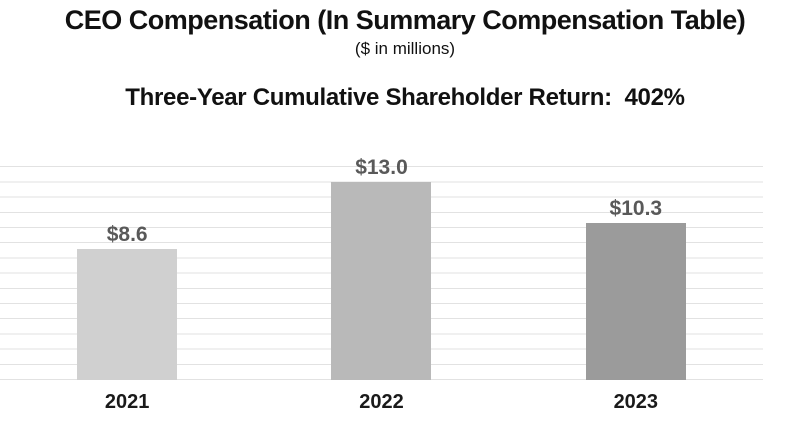  What do you see at coordinates (636, 402) in the screenshot?
I see `x-tick-label: 2023` at bounding box center [636, 402].